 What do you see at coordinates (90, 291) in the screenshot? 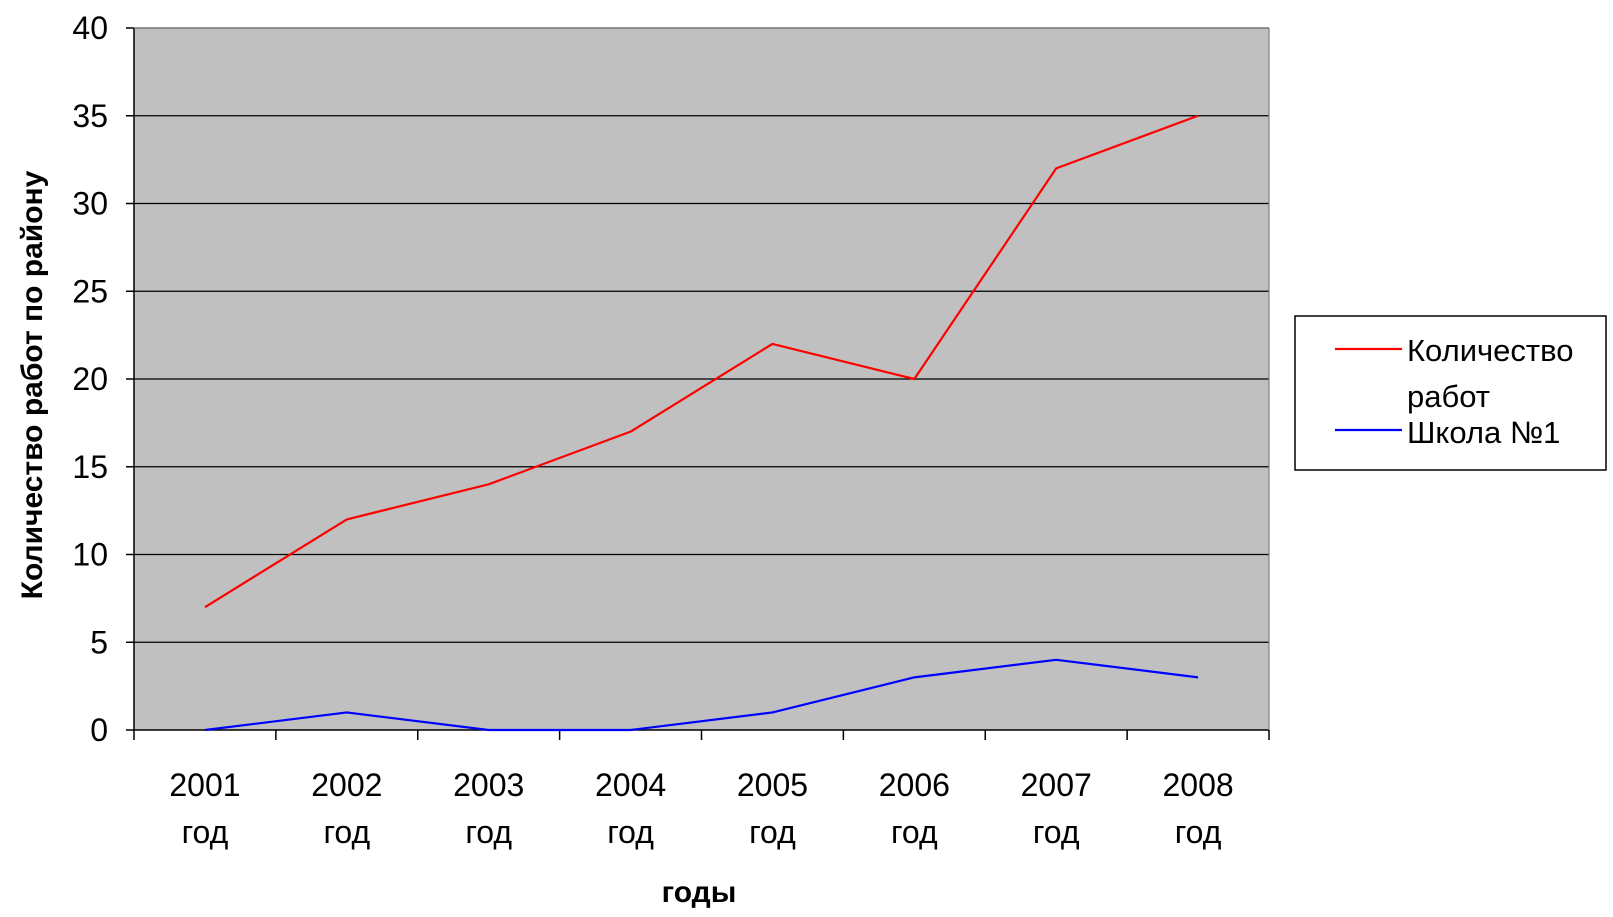
I see `y-tick-label: 25` at bounding box center [90, 291].